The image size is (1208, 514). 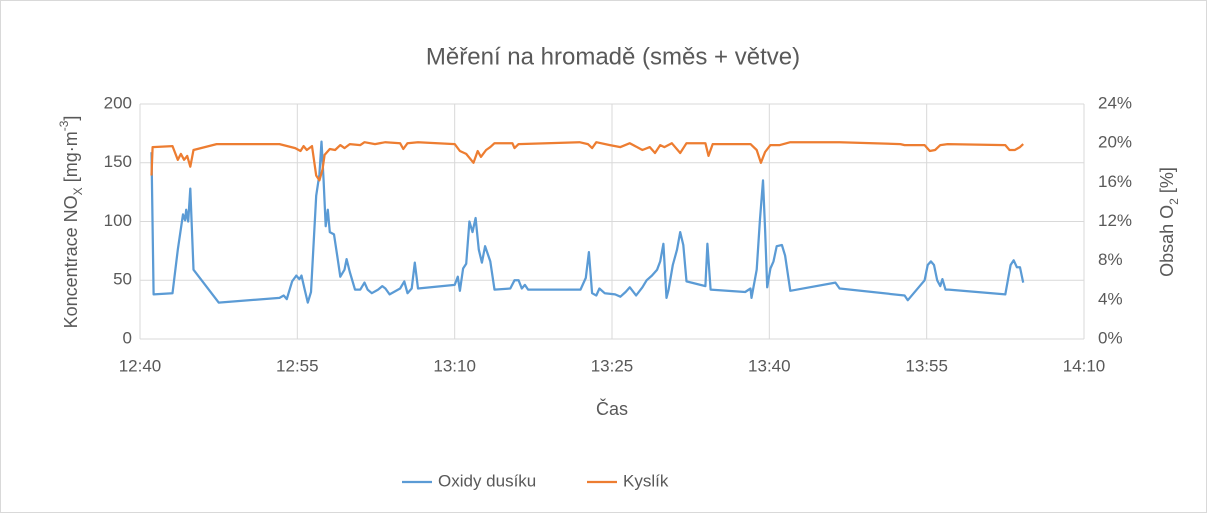 What do you see at coordinates (71, 261) in the screenshot?
I see `y-axis-label-part: Koncentrace NO` at bounding box center [71, 261].